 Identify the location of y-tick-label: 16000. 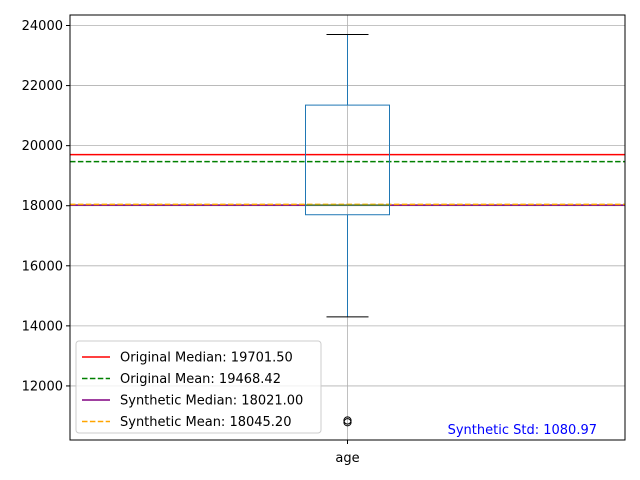
(42, 266).